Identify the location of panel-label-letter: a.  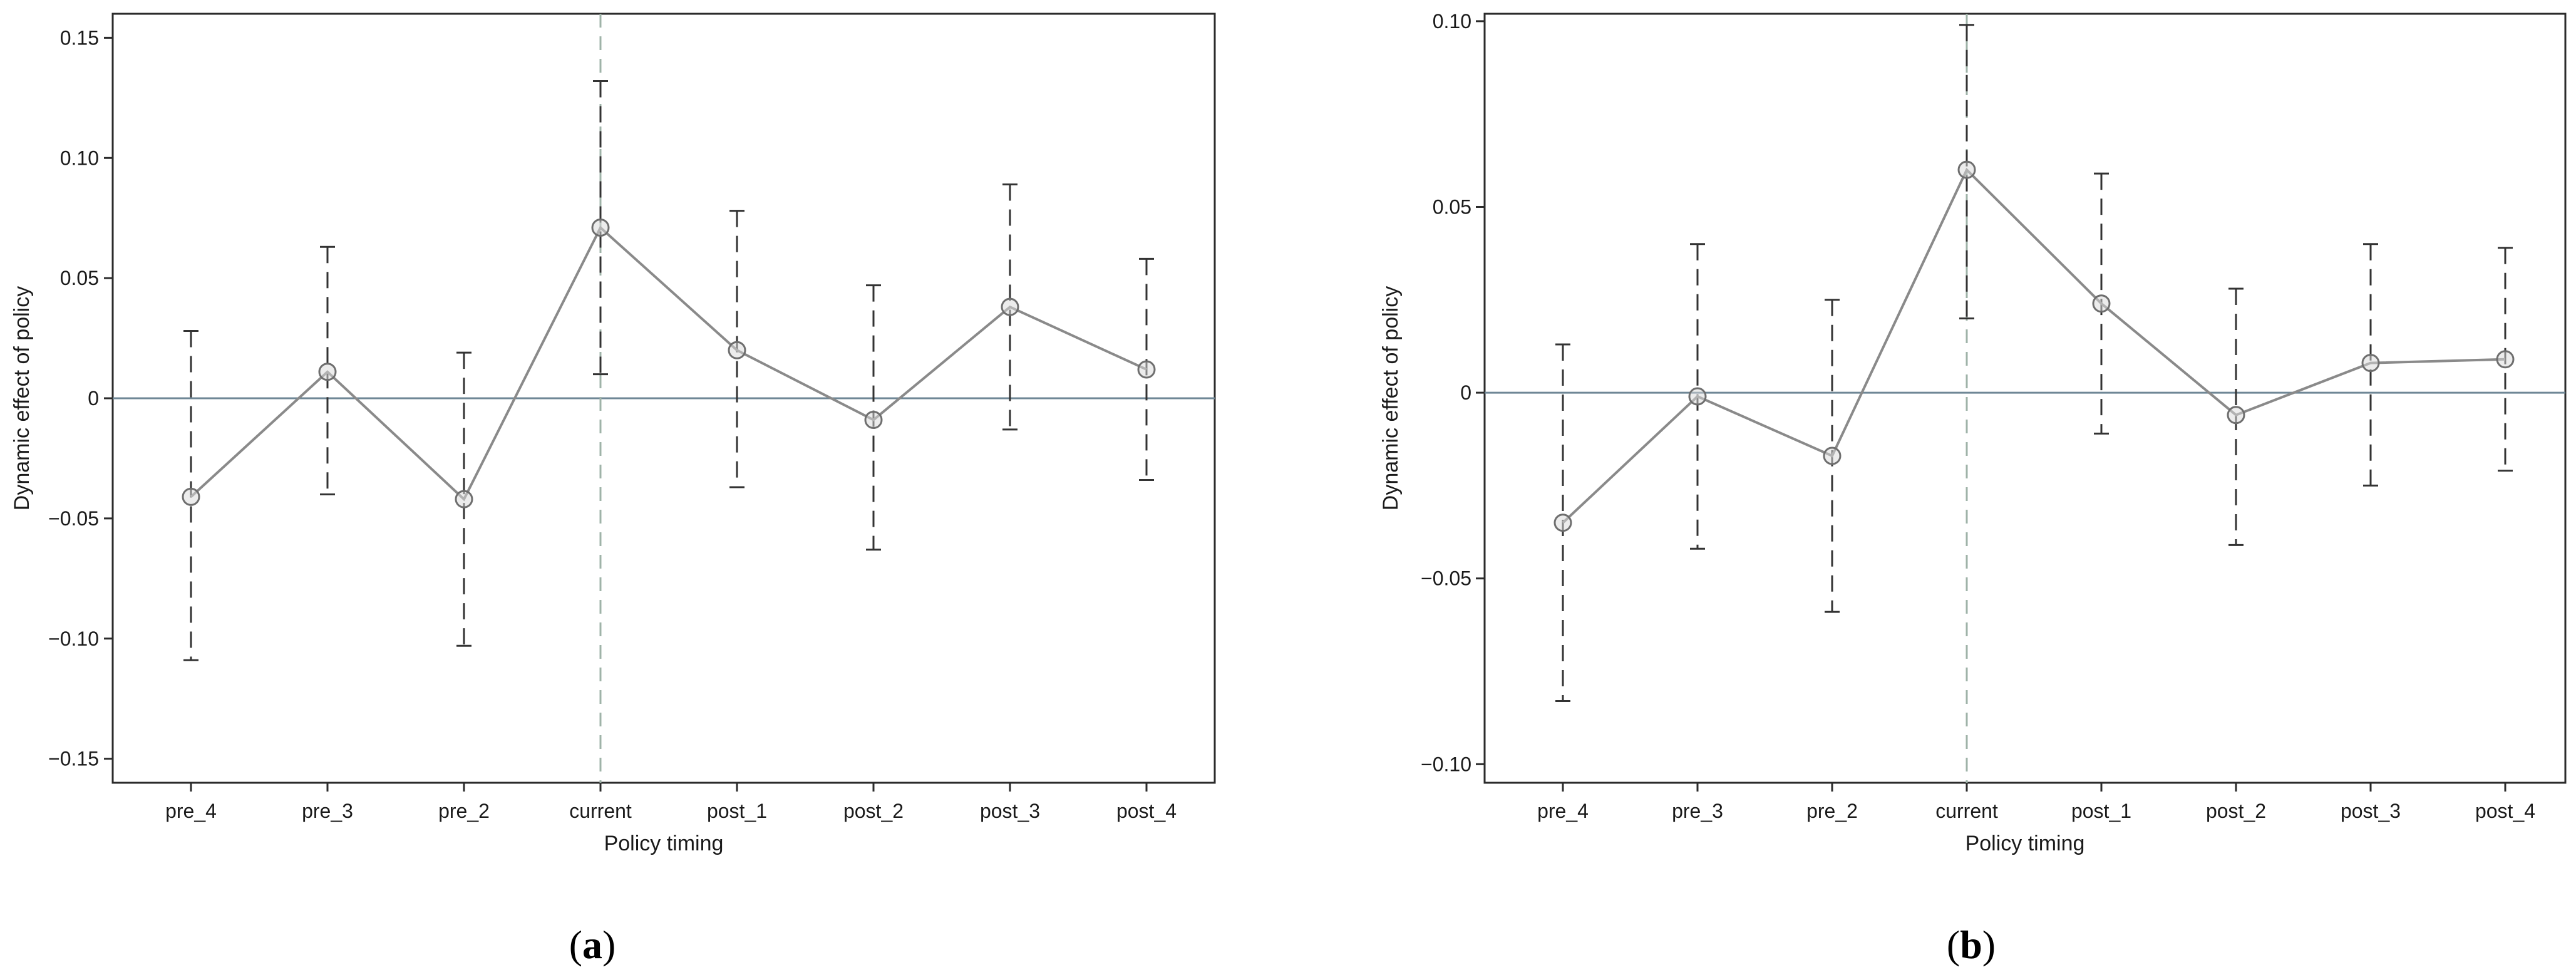
(592, 945).